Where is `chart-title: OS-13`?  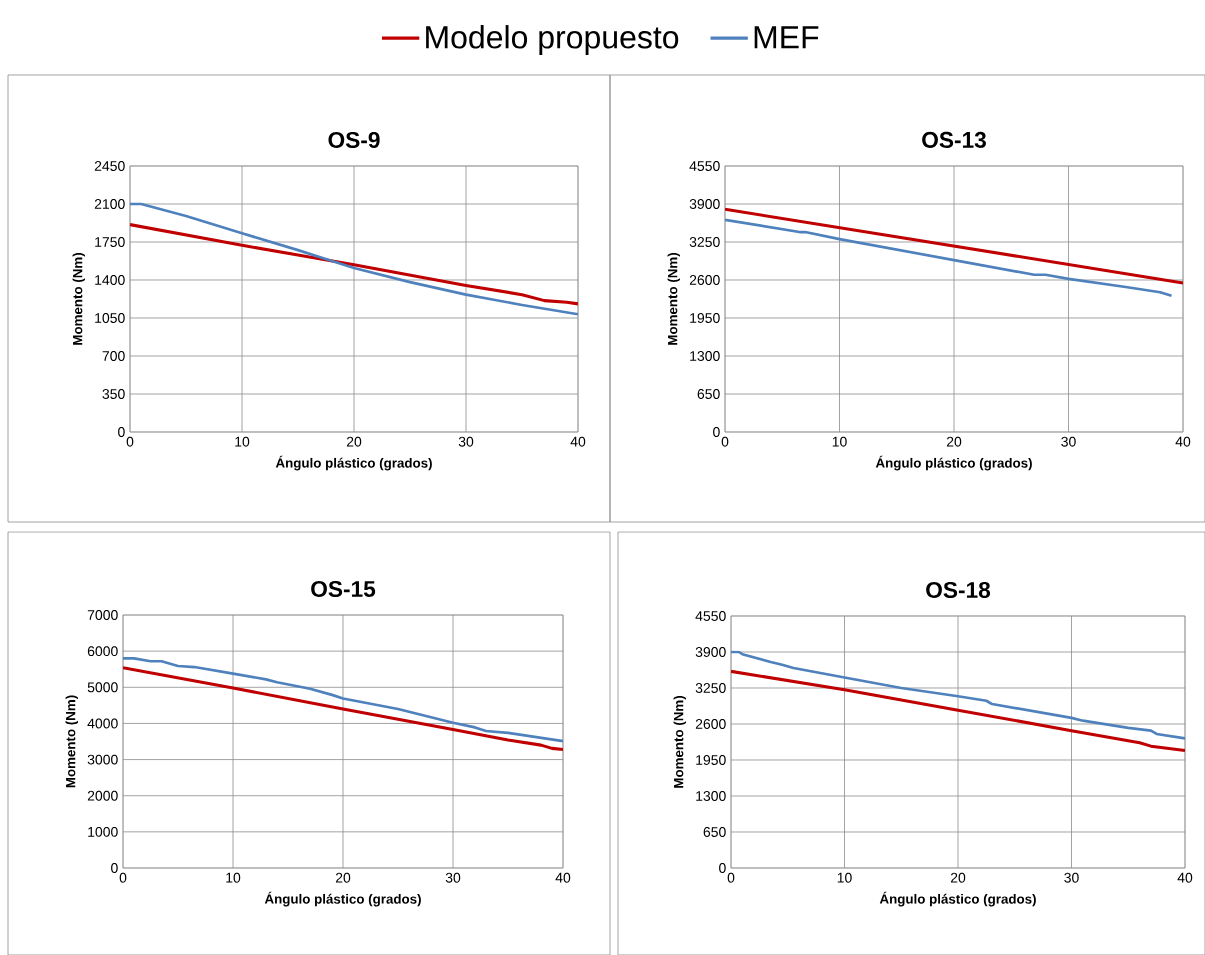
chart-title: OS-13 is located at coordinates (954, 139).